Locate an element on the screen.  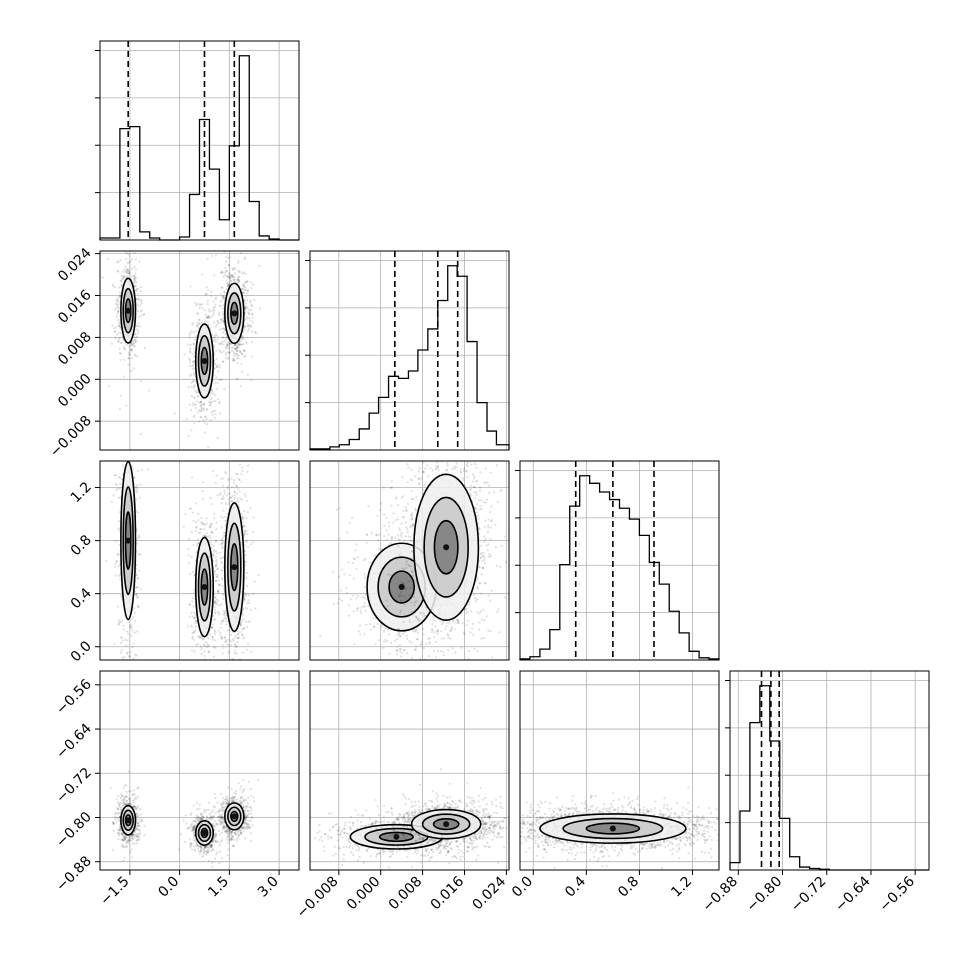
density-peak is located at coordinates (128, 310).